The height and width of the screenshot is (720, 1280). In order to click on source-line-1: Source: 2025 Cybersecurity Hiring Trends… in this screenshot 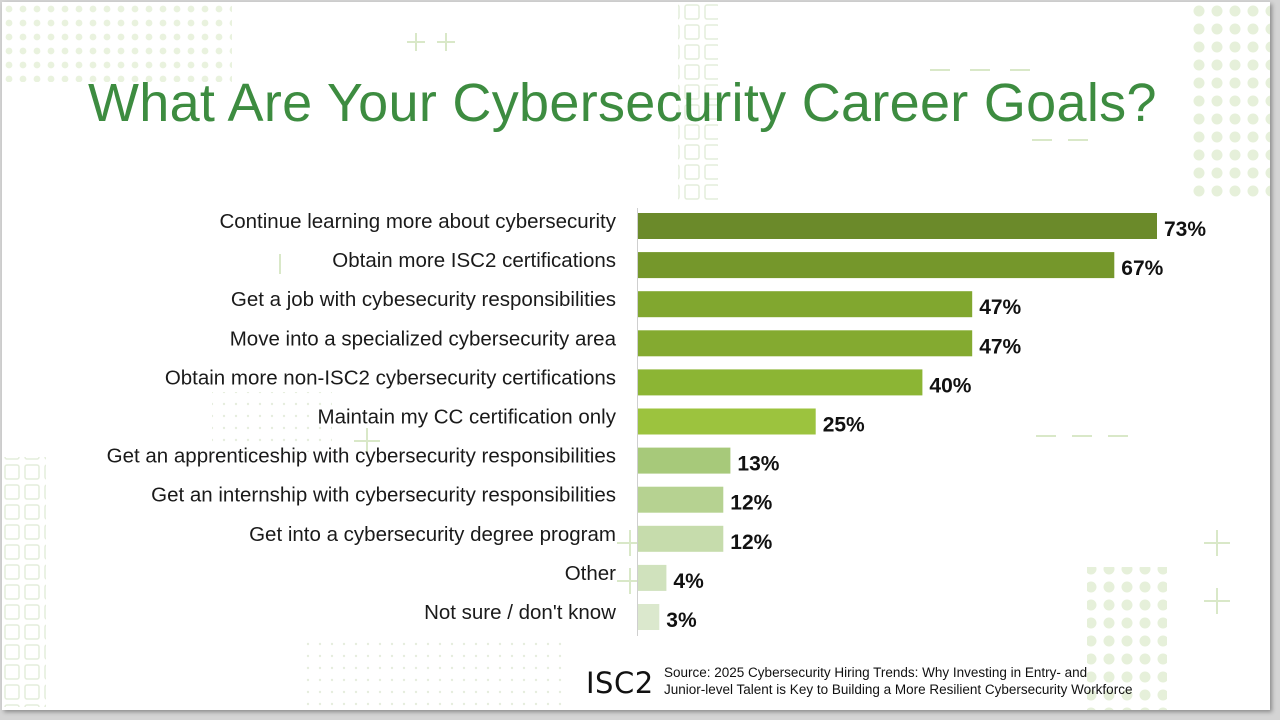, I will do `click(876, 672)`.